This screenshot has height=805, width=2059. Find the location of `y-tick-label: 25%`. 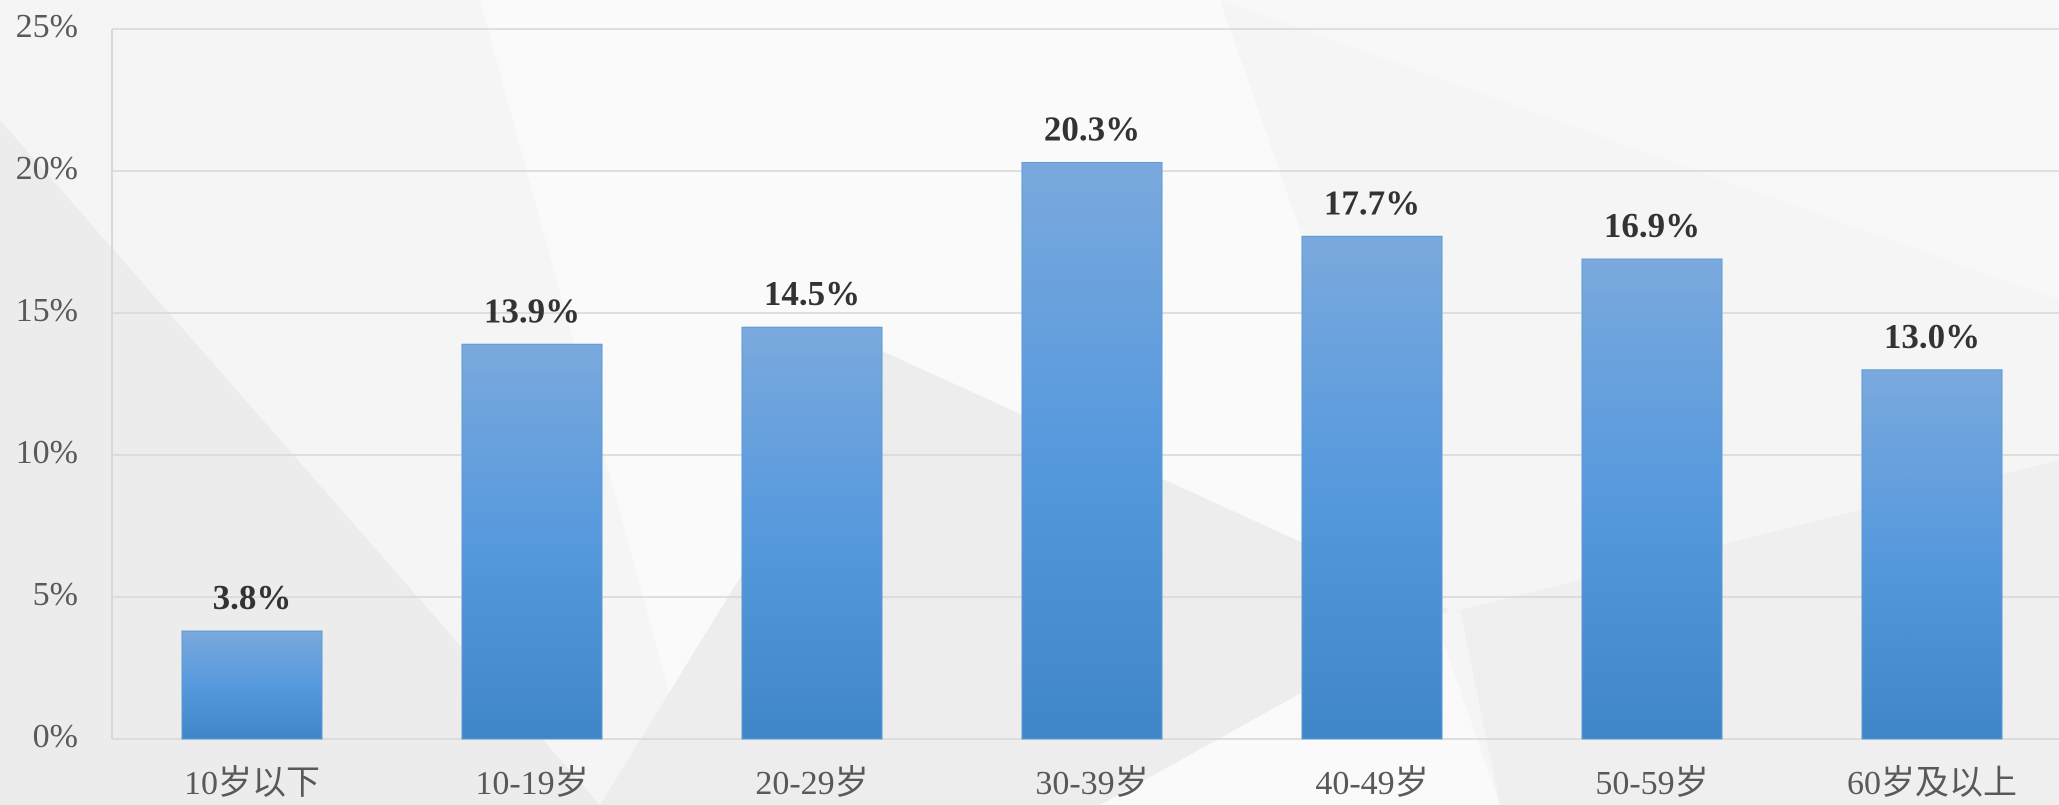

y-tick-label: 25% is located at coordinates (47, 26).